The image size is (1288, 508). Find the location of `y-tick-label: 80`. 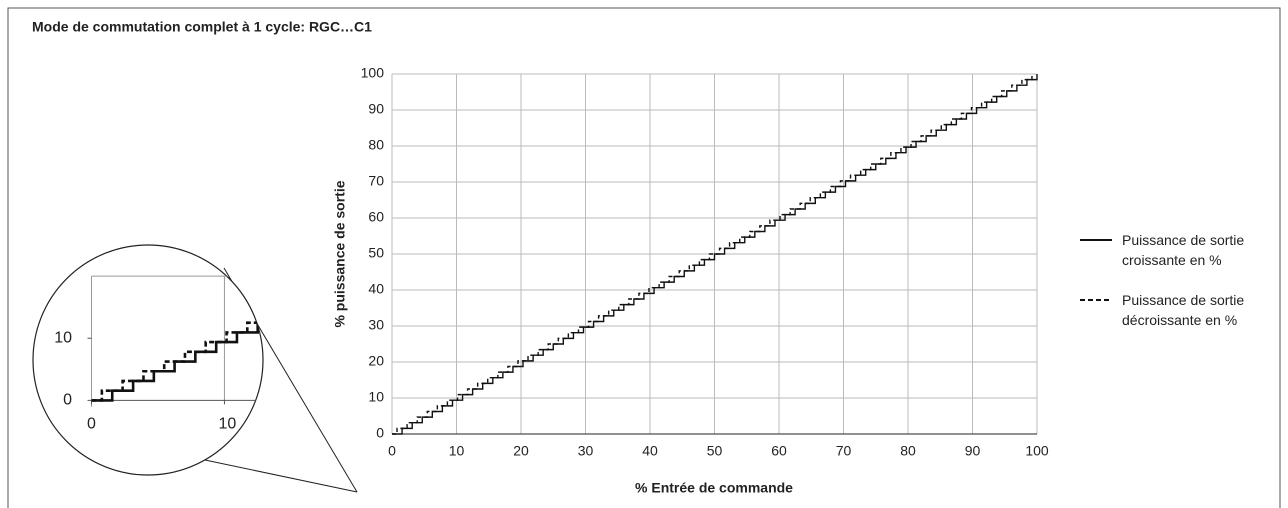

y-tick-label: 80 is located at coordinates (376, 145).